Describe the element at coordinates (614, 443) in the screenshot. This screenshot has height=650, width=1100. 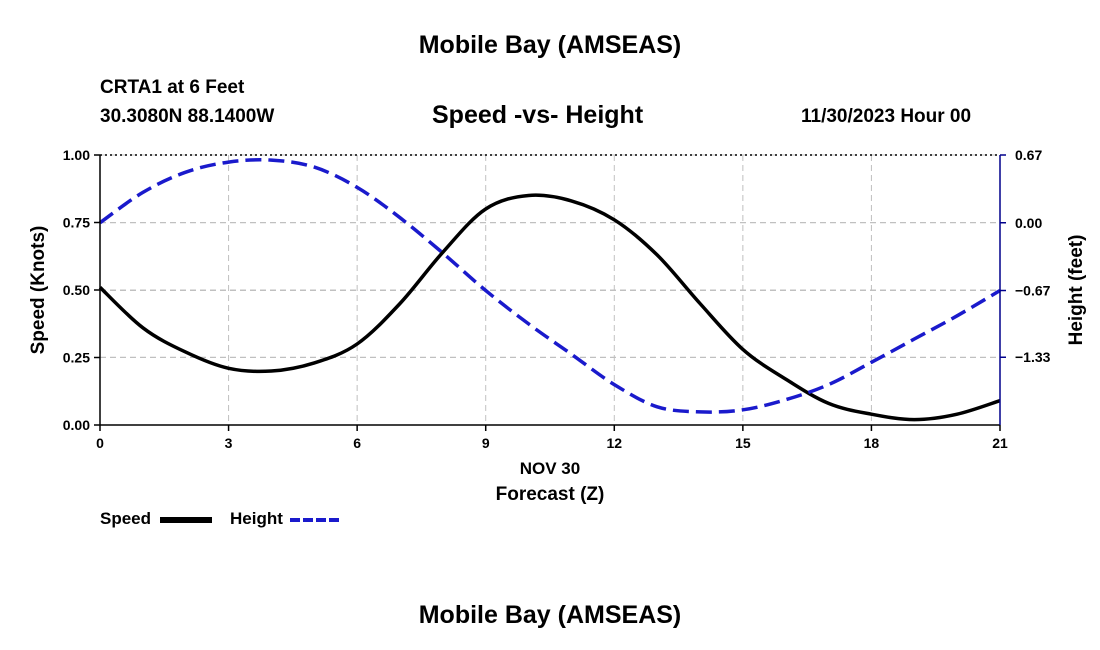
I see `x-tick-label: 12` at that location.